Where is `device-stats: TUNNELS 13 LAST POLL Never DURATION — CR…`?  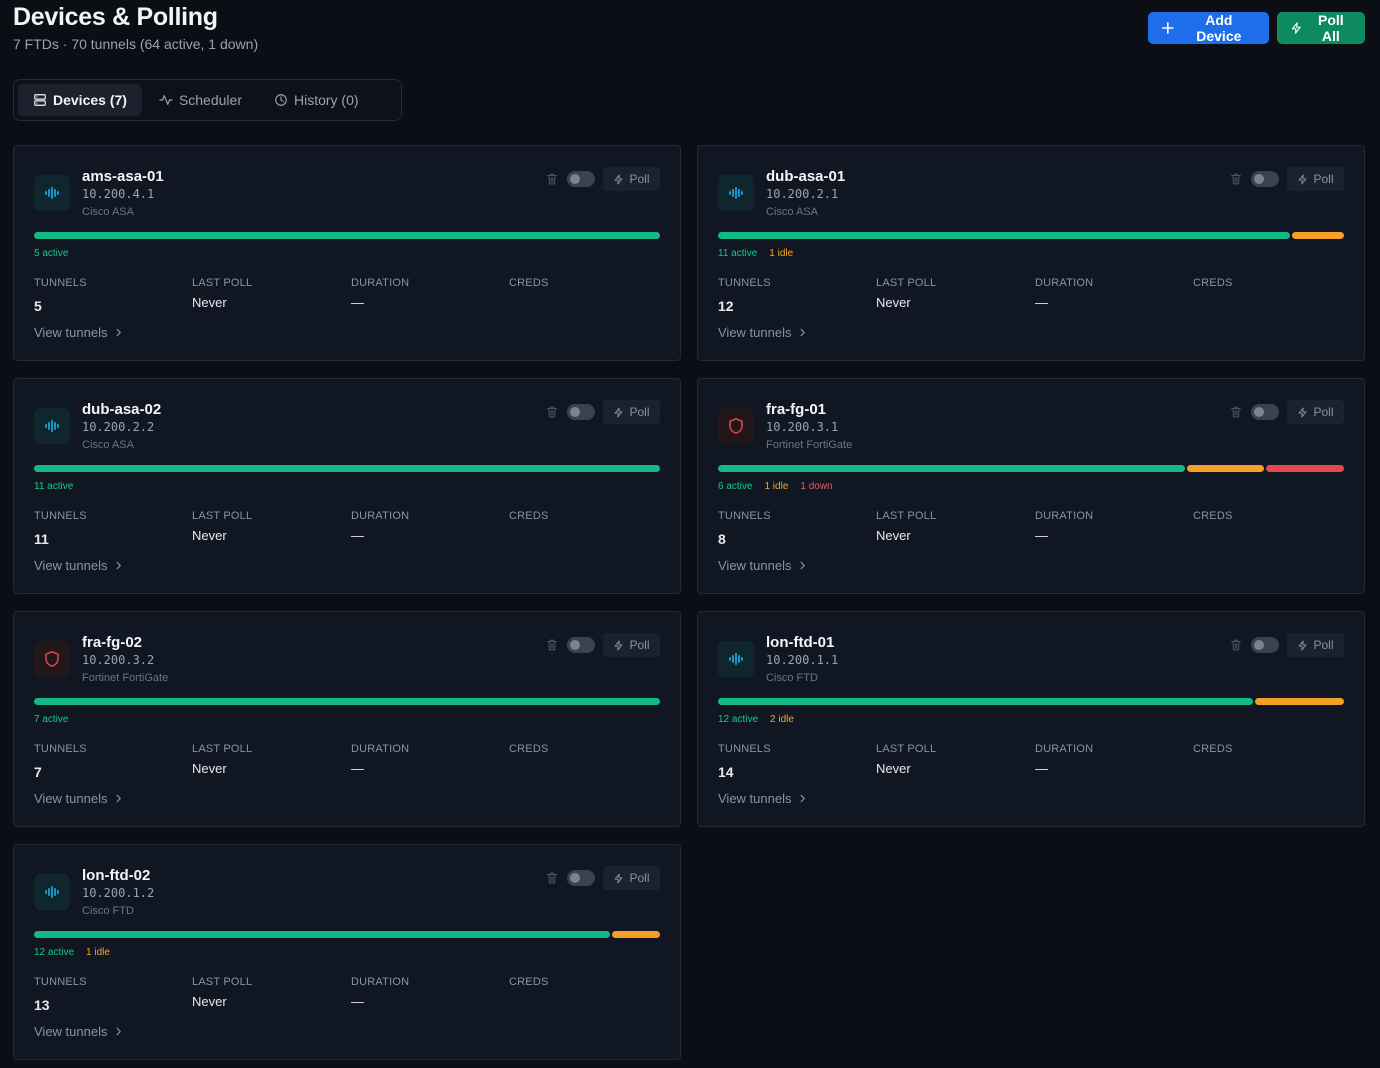 device-stats: TUNNELS 13 LAST POLL Never DURATION — CR… is located at coordinates (347, 994).